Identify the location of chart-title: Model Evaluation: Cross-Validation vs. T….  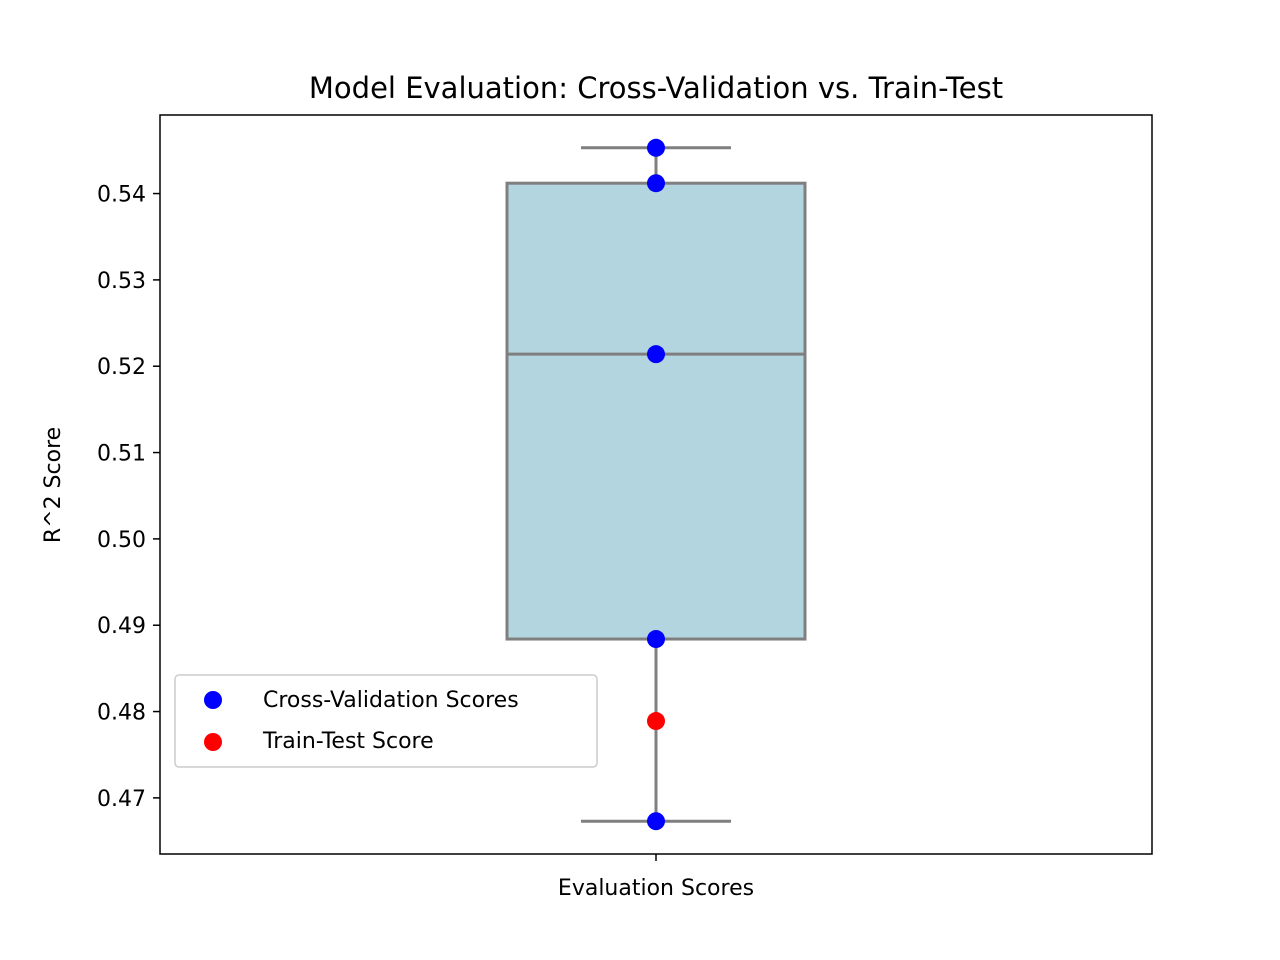
(656, 88).